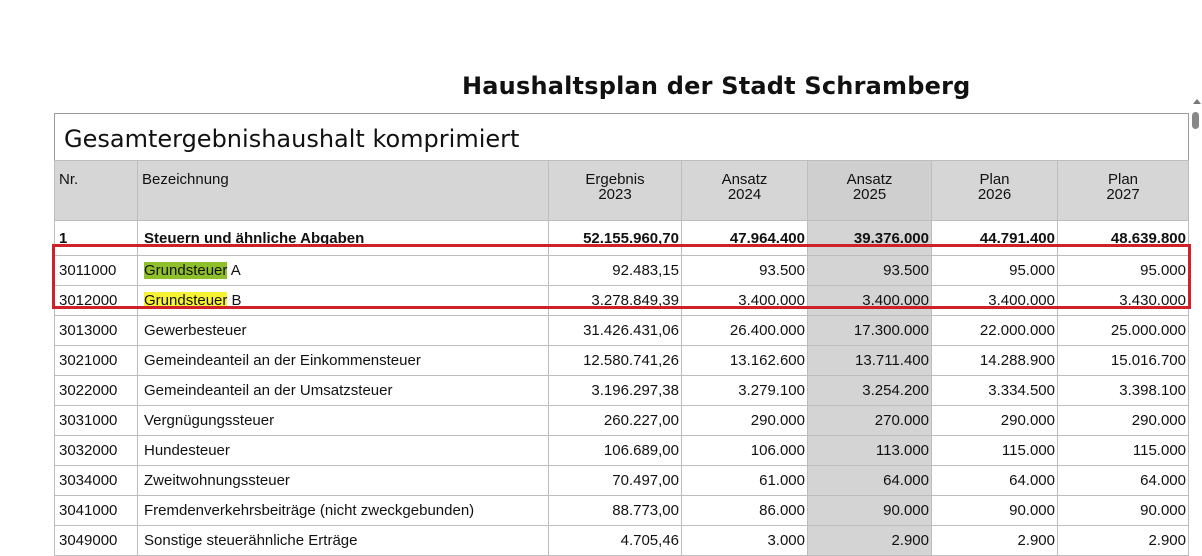  I want to click on cell-value: 48.639.800, so click(1123, 238).